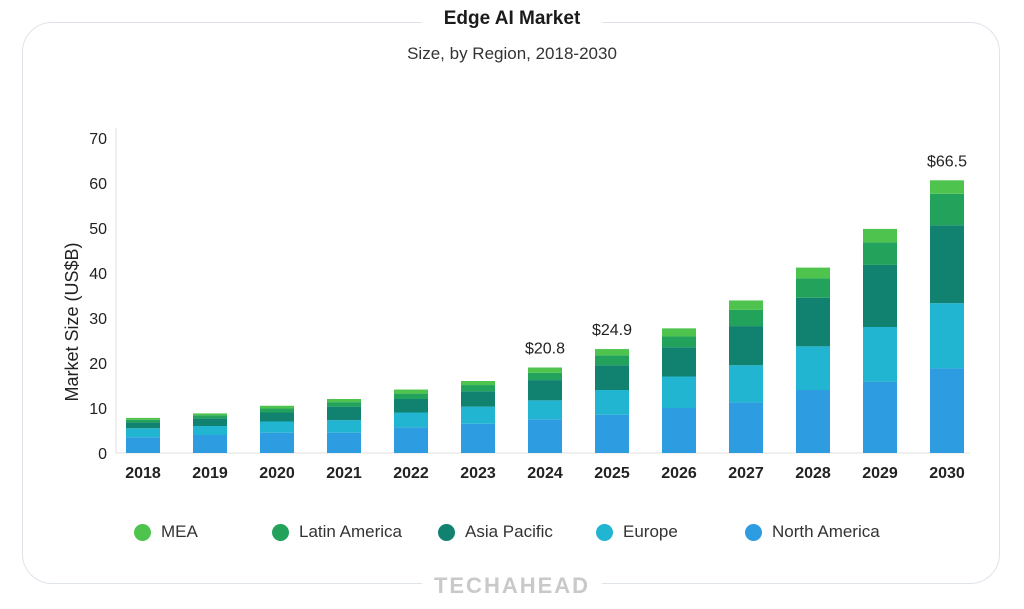 This screenshot has height=609, width=1024. I want to click on bar-total-annotation: $66.5, so click(947, 161).